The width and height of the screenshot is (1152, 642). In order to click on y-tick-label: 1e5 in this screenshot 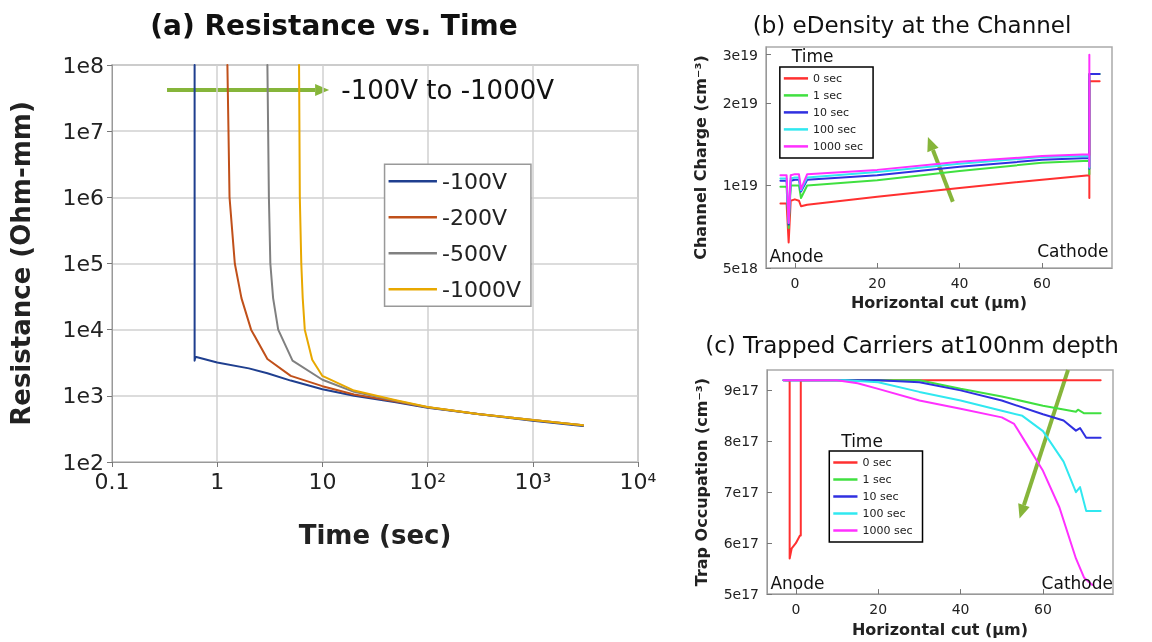, I will do `click(83, 263)`.